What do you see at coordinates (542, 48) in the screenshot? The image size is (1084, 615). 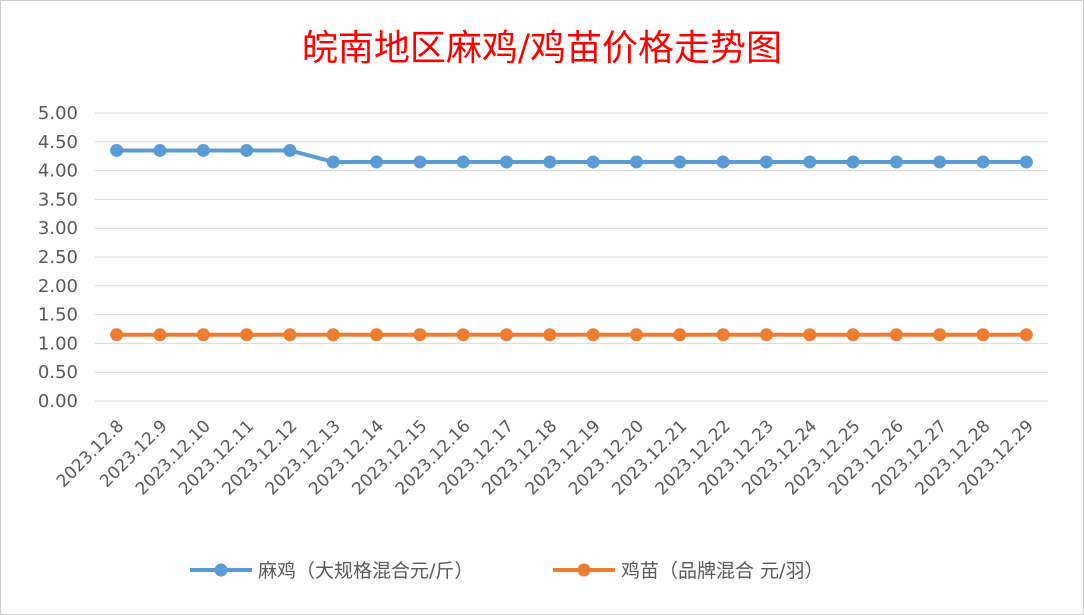 I see `chart-title: 皖南地区麻鸡/鸡苗价格走势图` at bounding box center [542, 48].